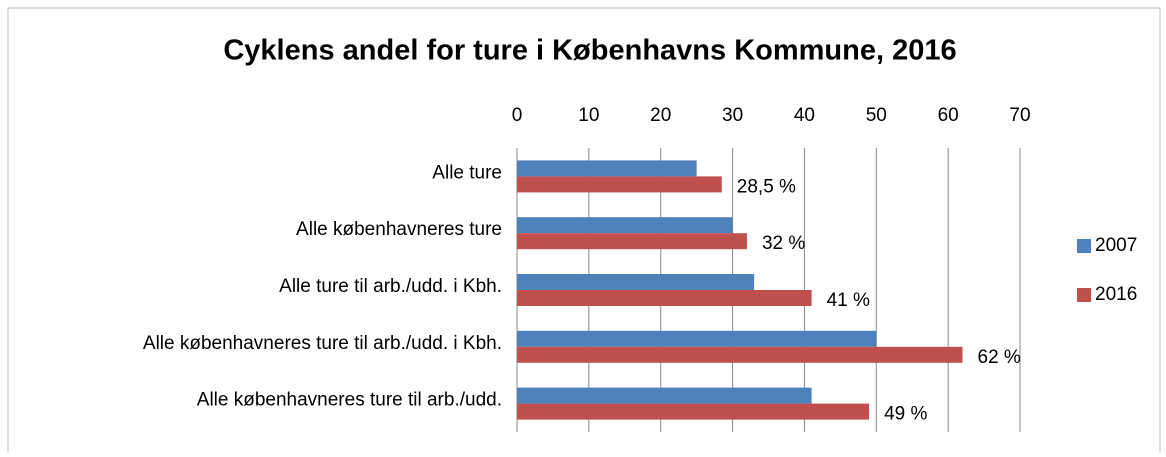 The width and height of the screenshot is (1166, 457). I want to click on x-tick-label: 40, so click(804, 115).